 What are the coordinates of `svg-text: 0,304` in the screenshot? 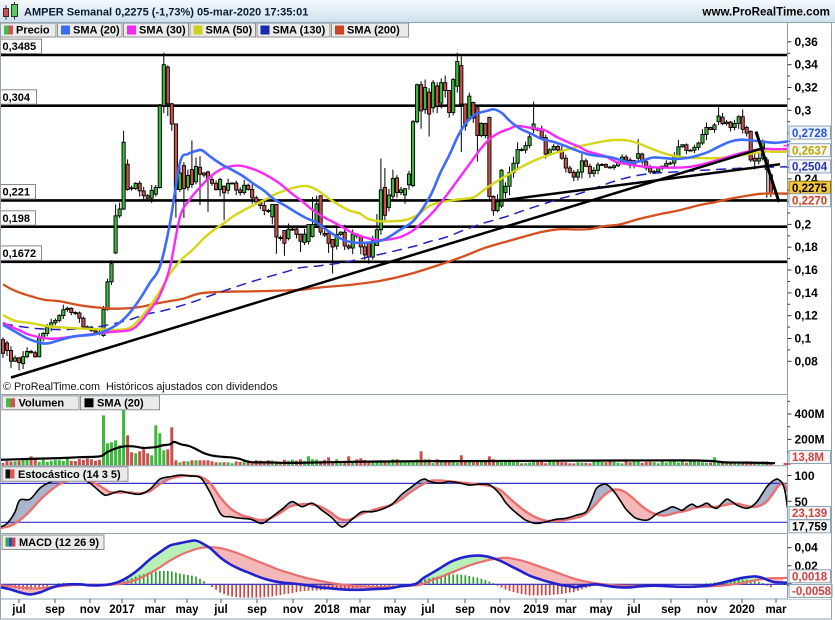 It's located at (17, 98).